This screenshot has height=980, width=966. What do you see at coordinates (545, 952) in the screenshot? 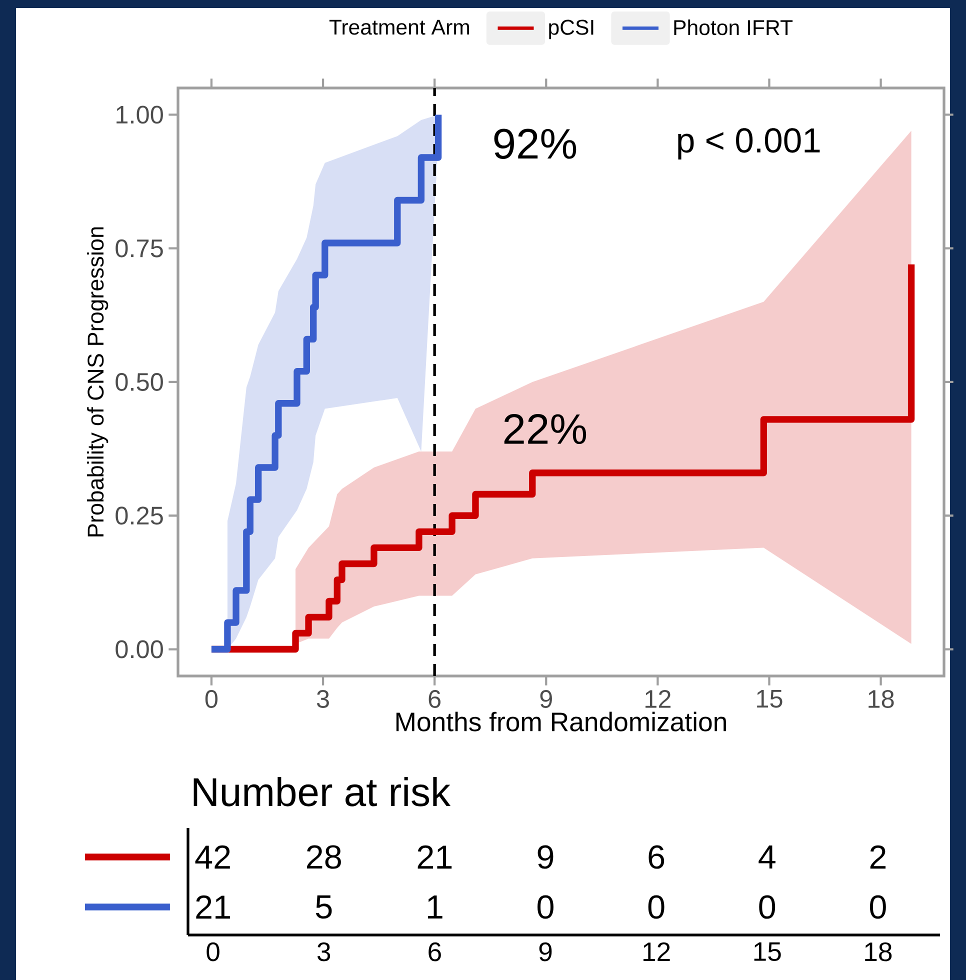
I see `data-label: 9` at bounding box center [545, 952].